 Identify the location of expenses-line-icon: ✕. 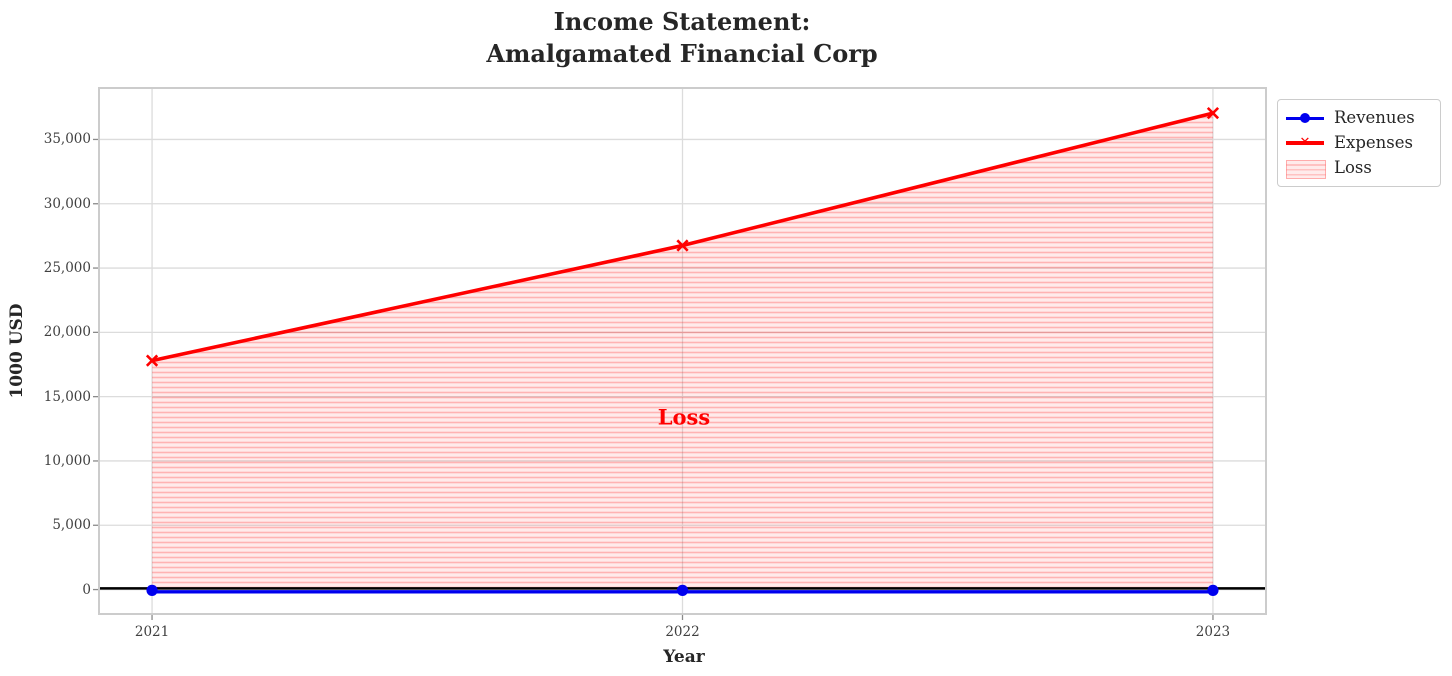
(1305, 143).